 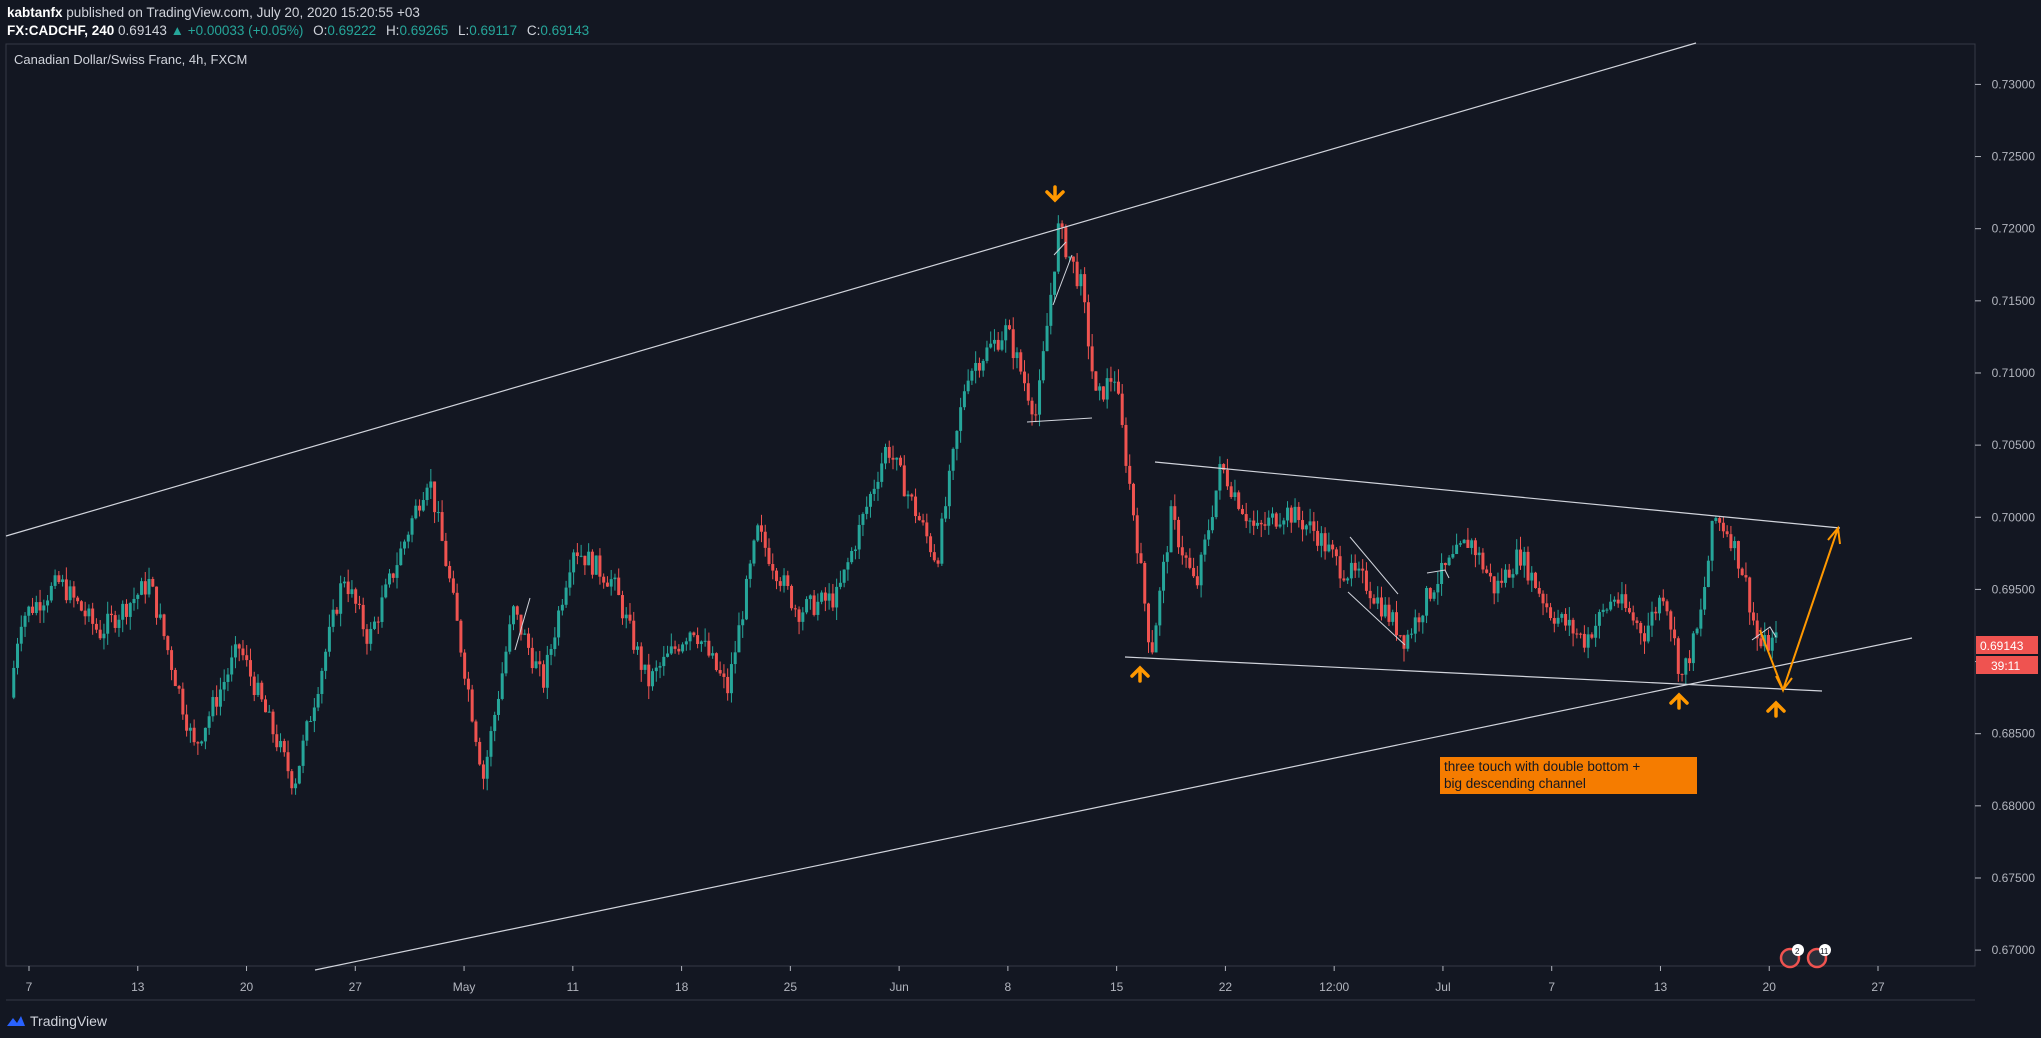 I want to click on event-markers: 2 11, so click(x=1805, y=956).